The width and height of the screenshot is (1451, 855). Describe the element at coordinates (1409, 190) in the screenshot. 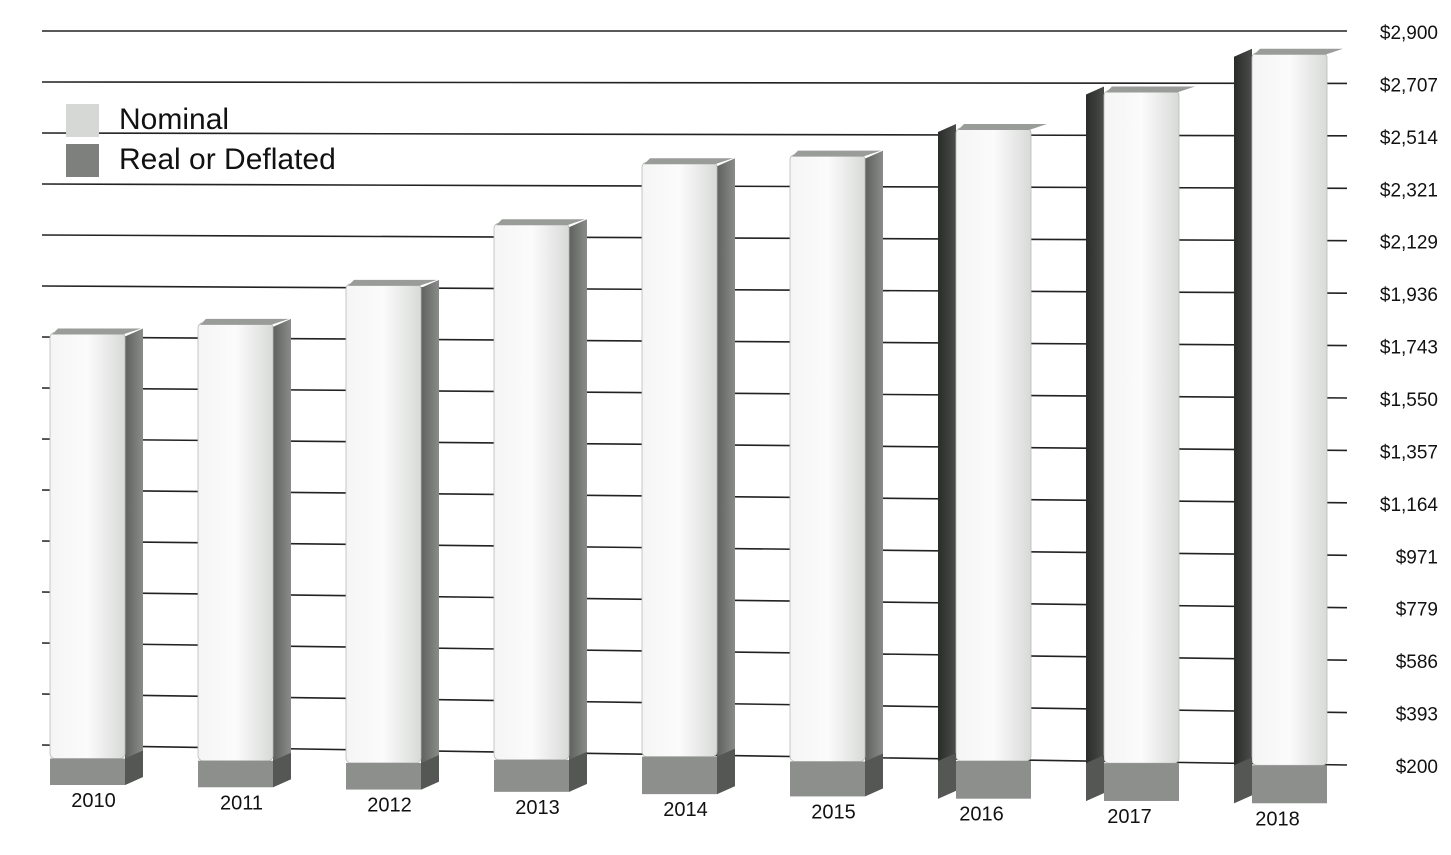

I see `y-tick-label: $2,321` at that location.